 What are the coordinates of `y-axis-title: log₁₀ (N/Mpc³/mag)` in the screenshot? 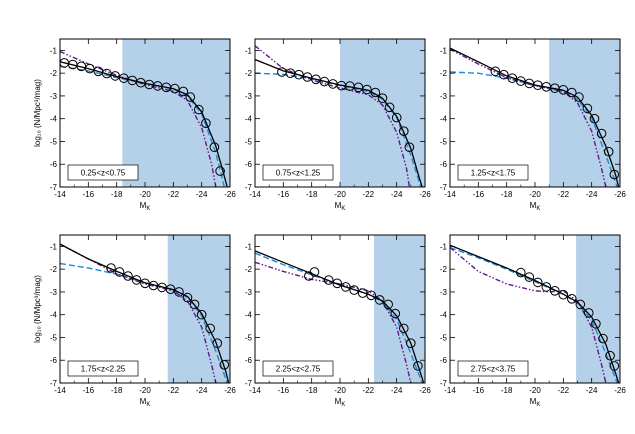 It's located at (37, 309).